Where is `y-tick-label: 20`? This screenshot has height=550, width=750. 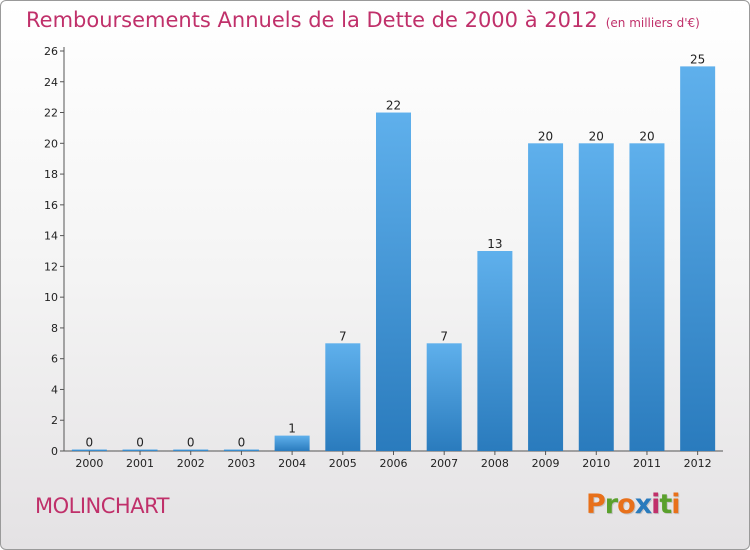 y-tick-label: 20 is located at coordinates (51, 143).